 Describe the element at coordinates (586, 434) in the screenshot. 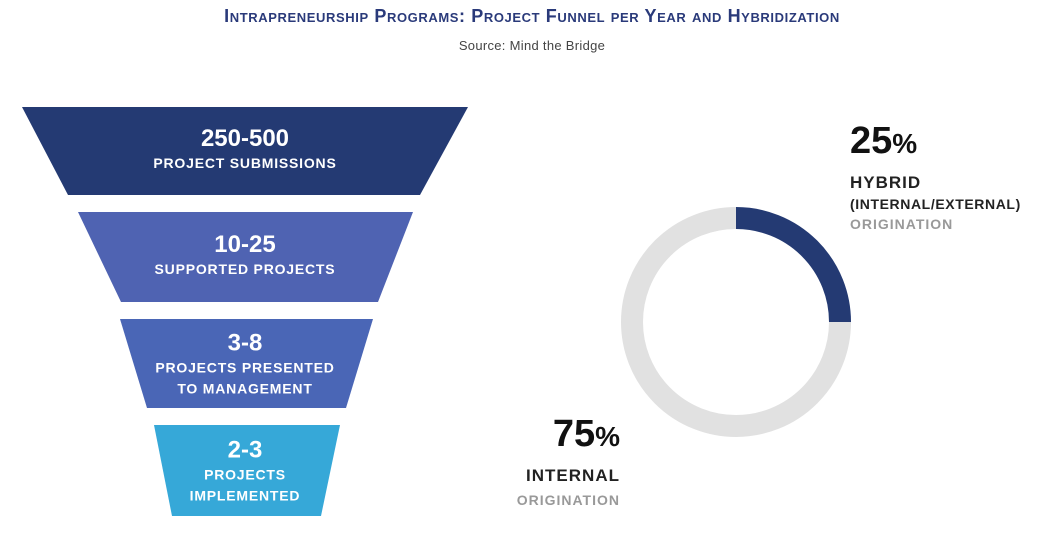

I see `internal-percent: 75%` at that location.